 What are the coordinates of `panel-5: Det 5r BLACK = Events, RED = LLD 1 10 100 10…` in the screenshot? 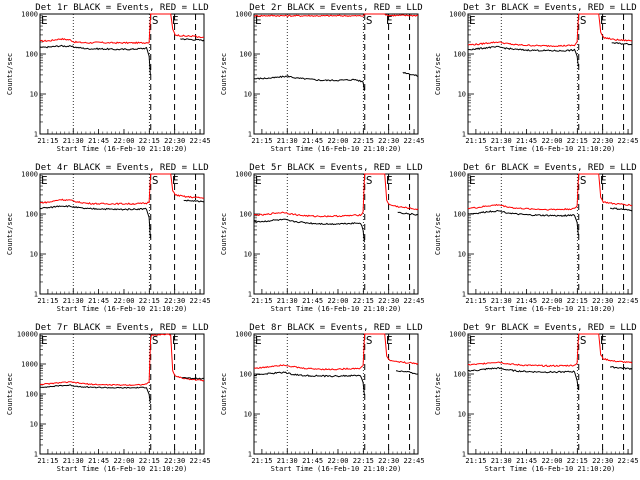 It's located at (322, 238).